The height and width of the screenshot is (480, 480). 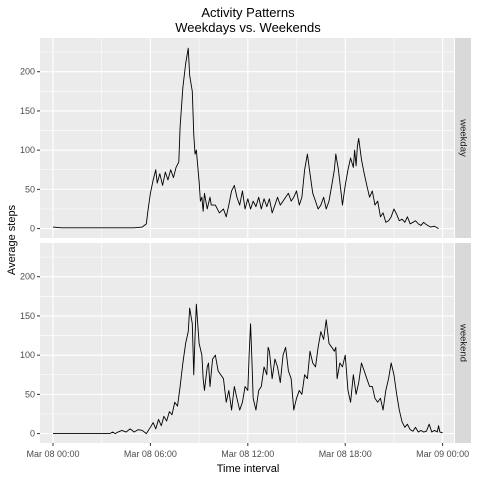 I want to click on facet-strip-label: weekend, so click(x=463, y=342).